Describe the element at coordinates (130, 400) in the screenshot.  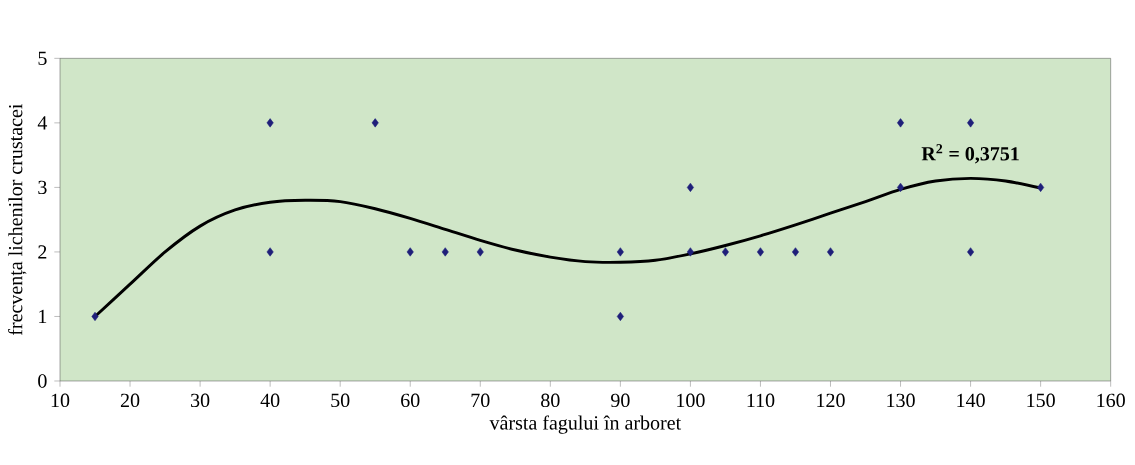
I see `x-tick-label: 20` at that location.